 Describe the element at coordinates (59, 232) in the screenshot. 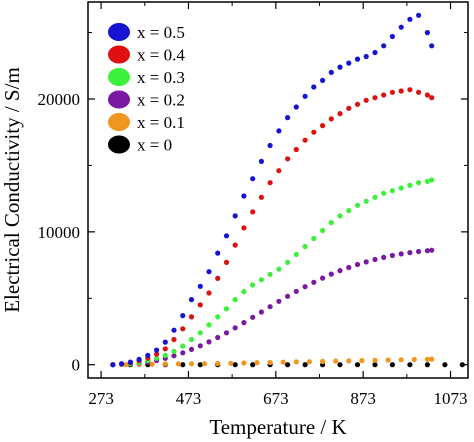

I see `y-tick-label: 10000` at that location.